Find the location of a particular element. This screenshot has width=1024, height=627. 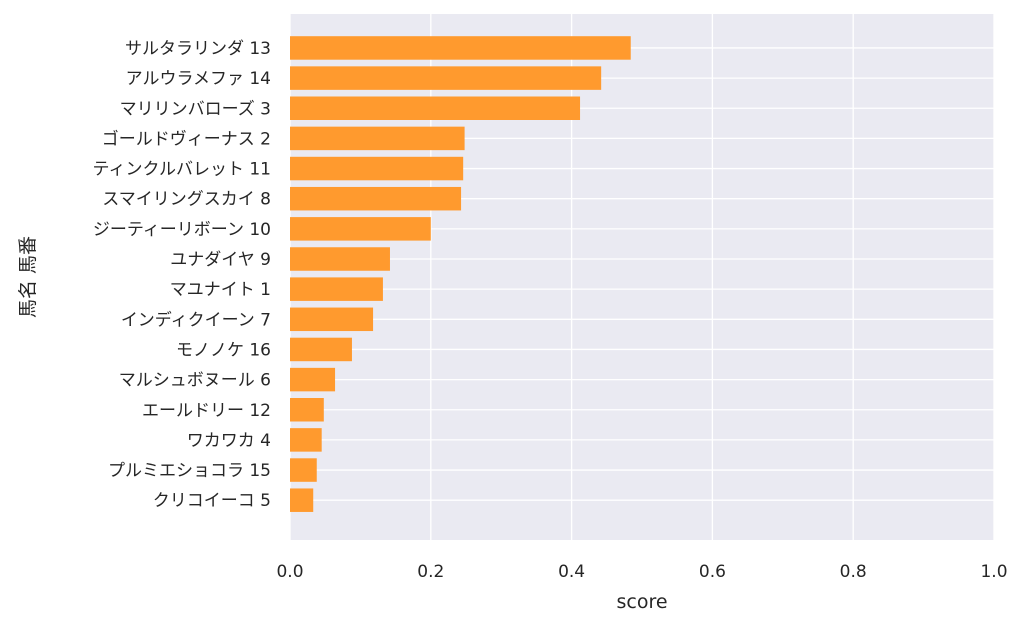

x-tick-label: 0.2 is located at coordinates (430, 572).